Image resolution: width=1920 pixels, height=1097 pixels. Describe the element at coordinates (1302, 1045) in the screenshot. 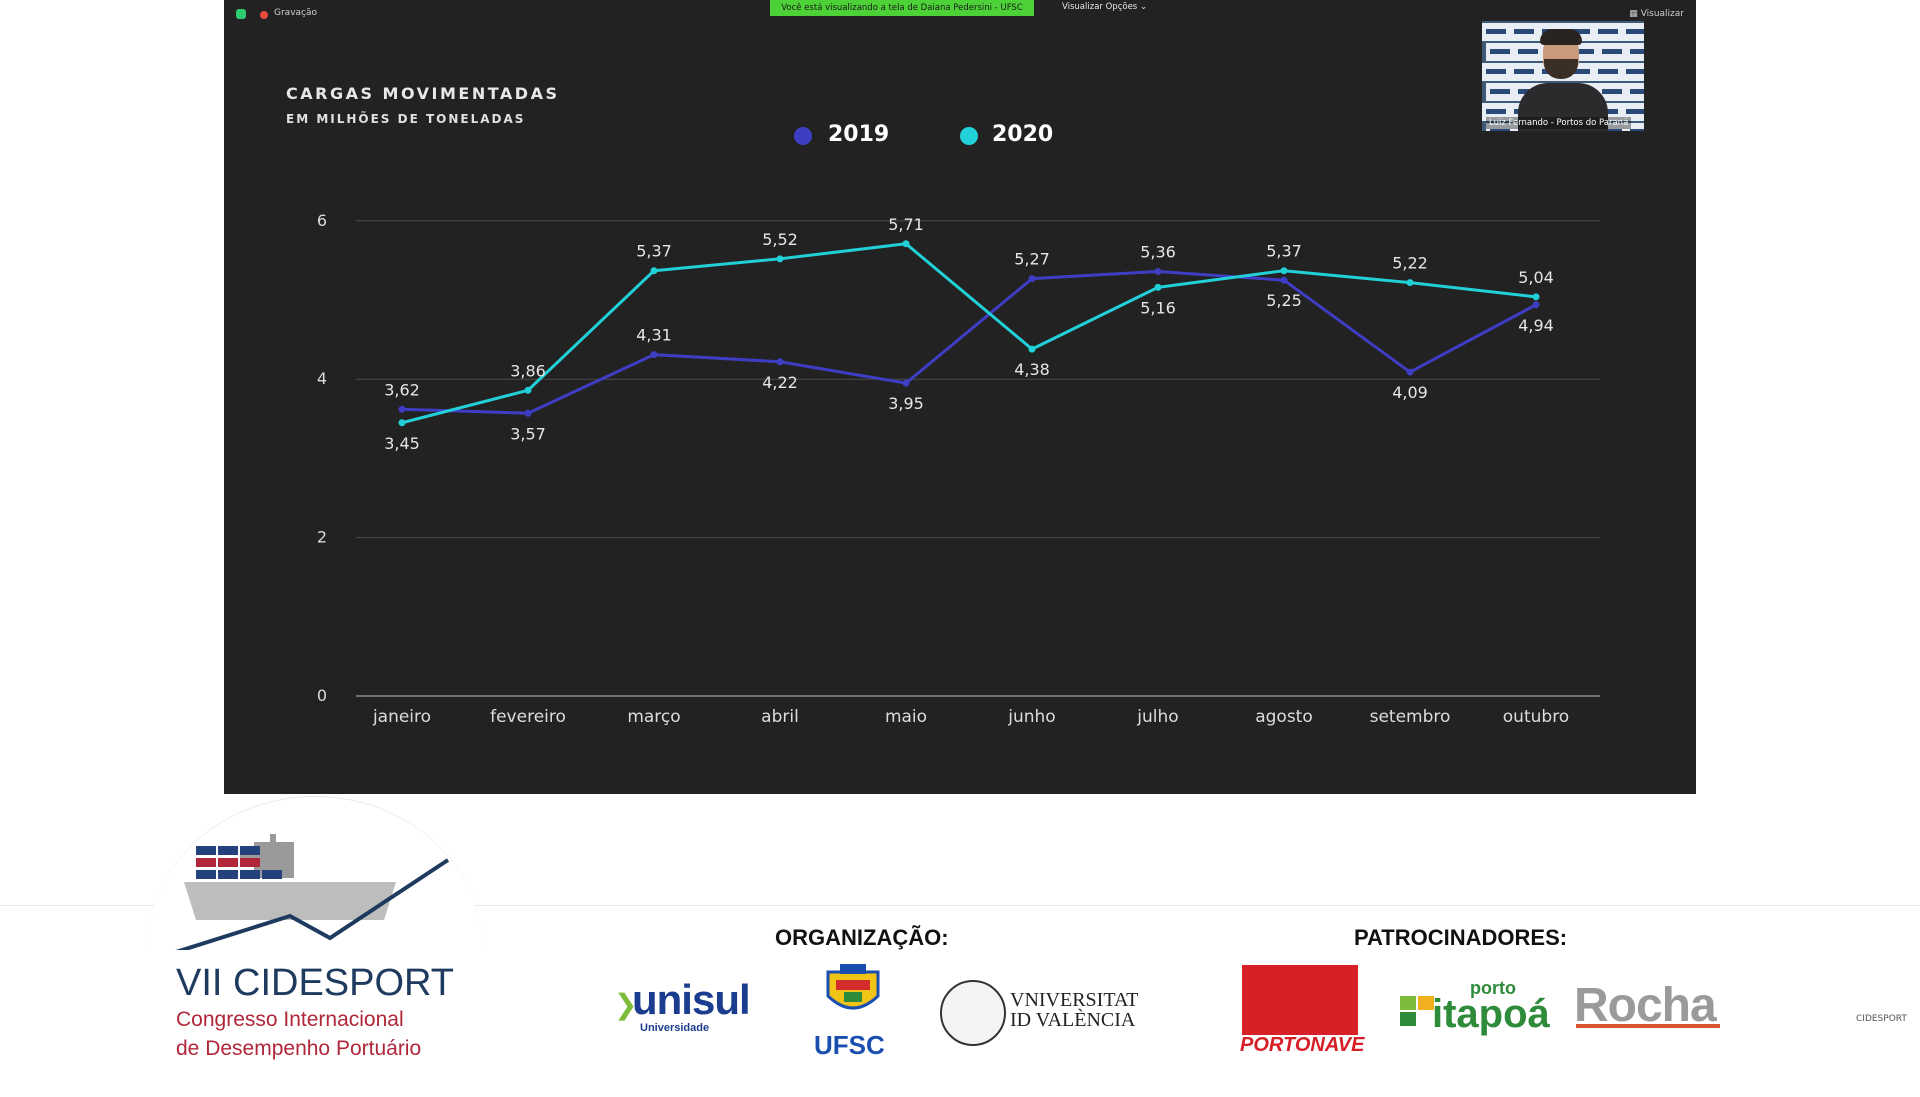

I see `portonave-logo: PORTONAVE` at that location.